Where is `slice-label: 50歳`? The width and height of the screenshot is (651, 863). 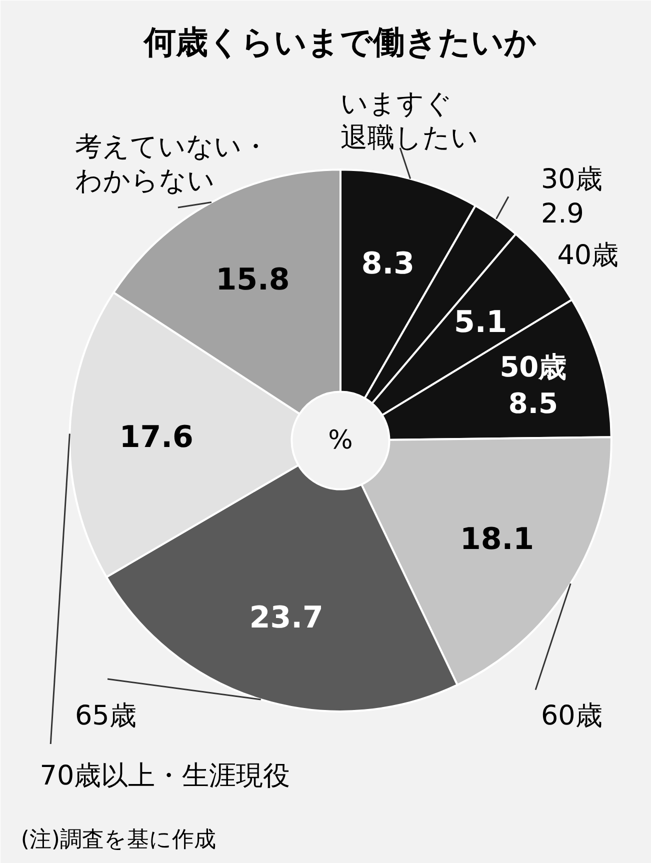
slice-label: 50歳 is located at coordinates (533, 367).